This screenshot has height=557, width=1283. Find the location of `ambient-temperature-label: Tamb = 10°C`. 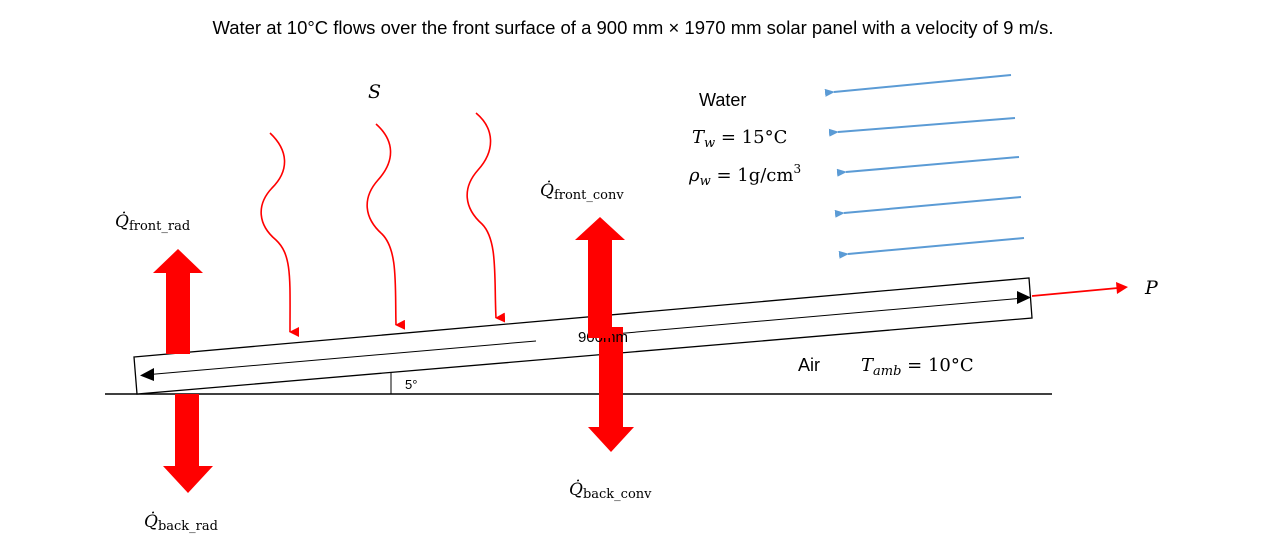

ambient-temperature-label: Tamb = 10°C is located at coordinates (917, 367).